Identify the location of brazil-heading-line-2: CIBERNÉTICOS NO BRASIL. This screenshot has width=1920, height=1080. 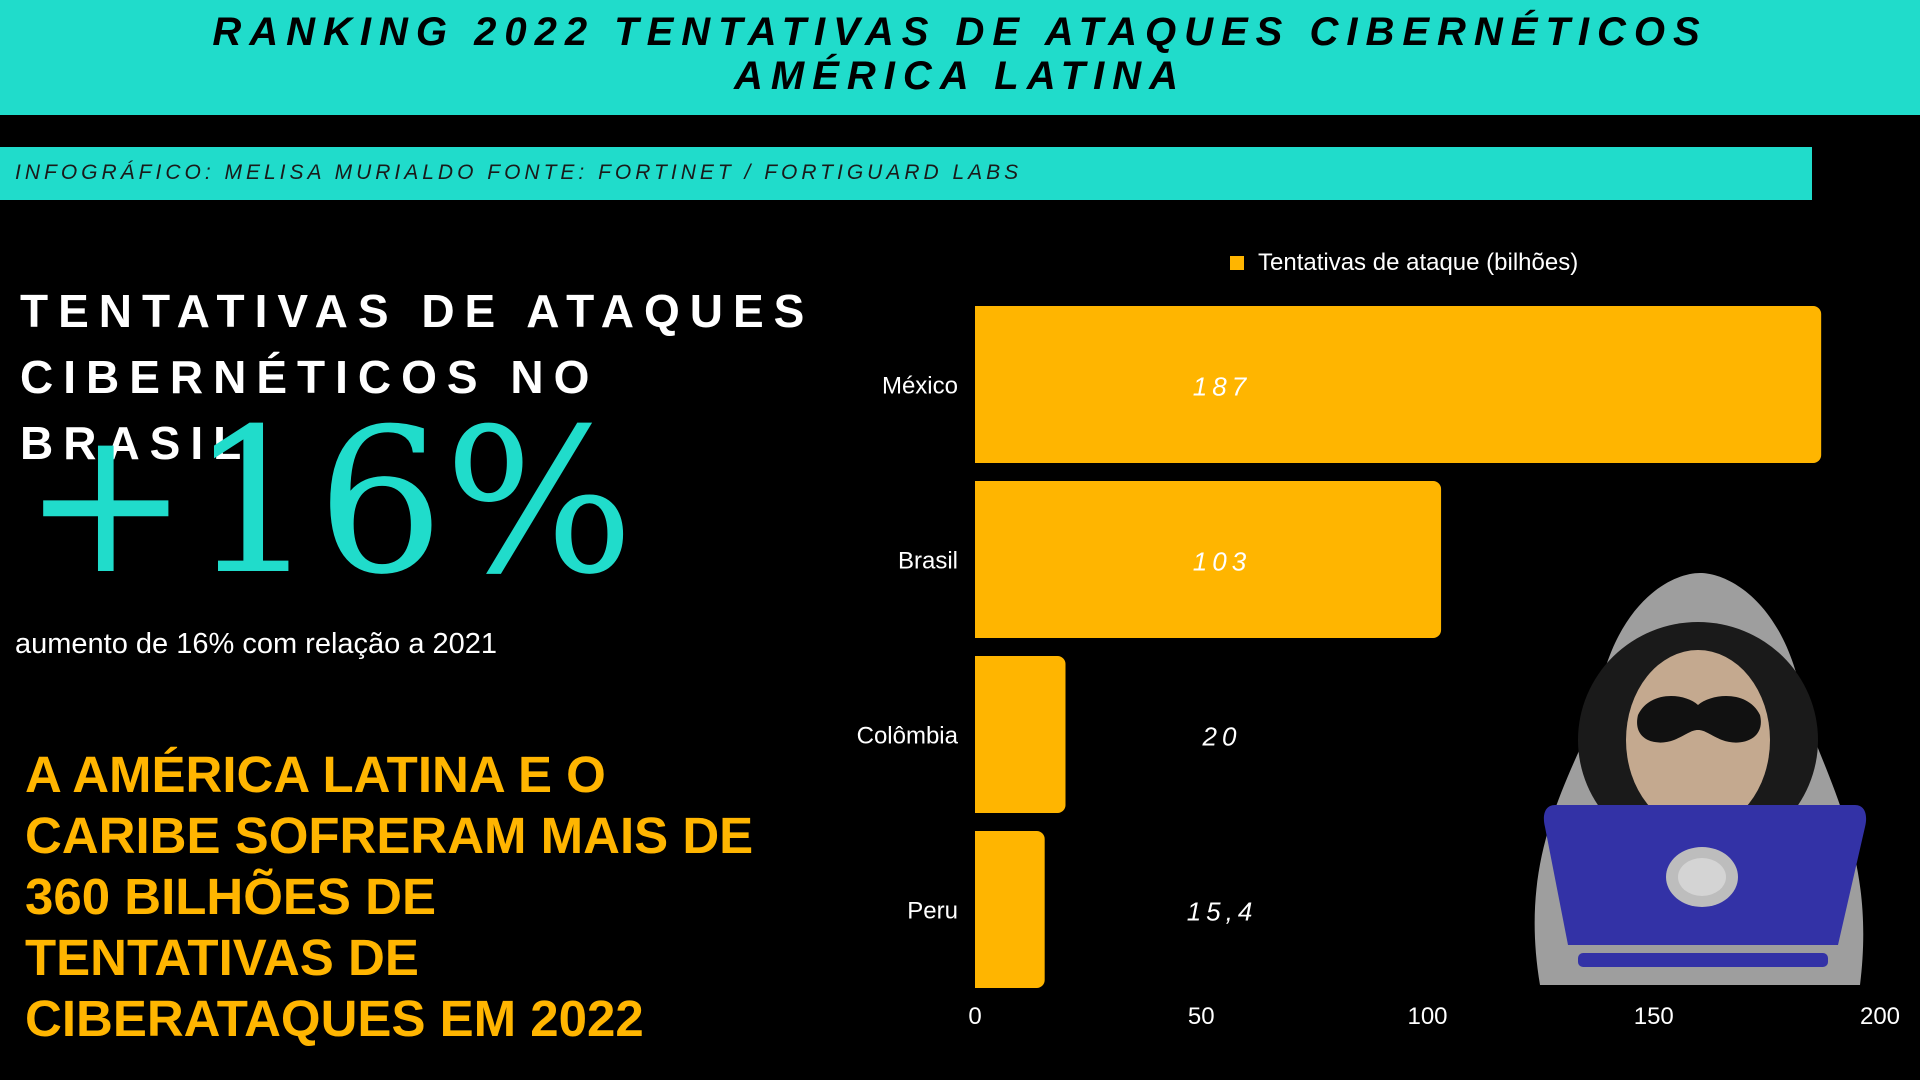
(310, 410).